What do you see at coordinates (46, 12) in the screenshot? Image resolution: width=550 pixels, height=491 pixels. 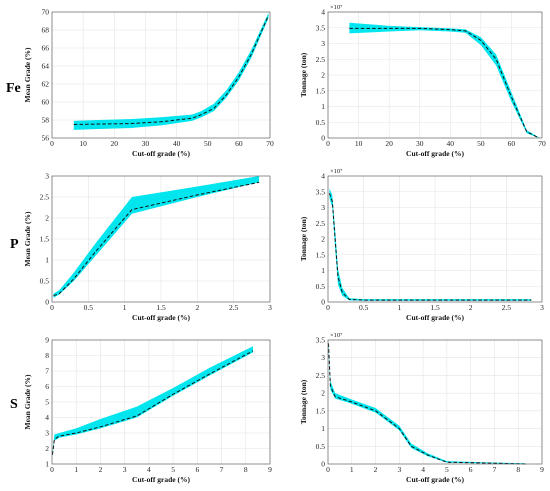 I see `y-tick-label: 70` at bounding box center [46, 12].